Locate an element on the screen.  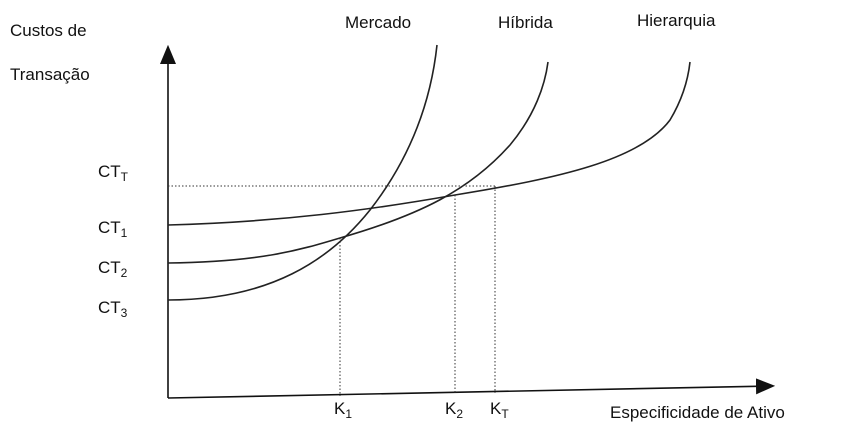
x-level: K2 is located at coordinates (454, 410).